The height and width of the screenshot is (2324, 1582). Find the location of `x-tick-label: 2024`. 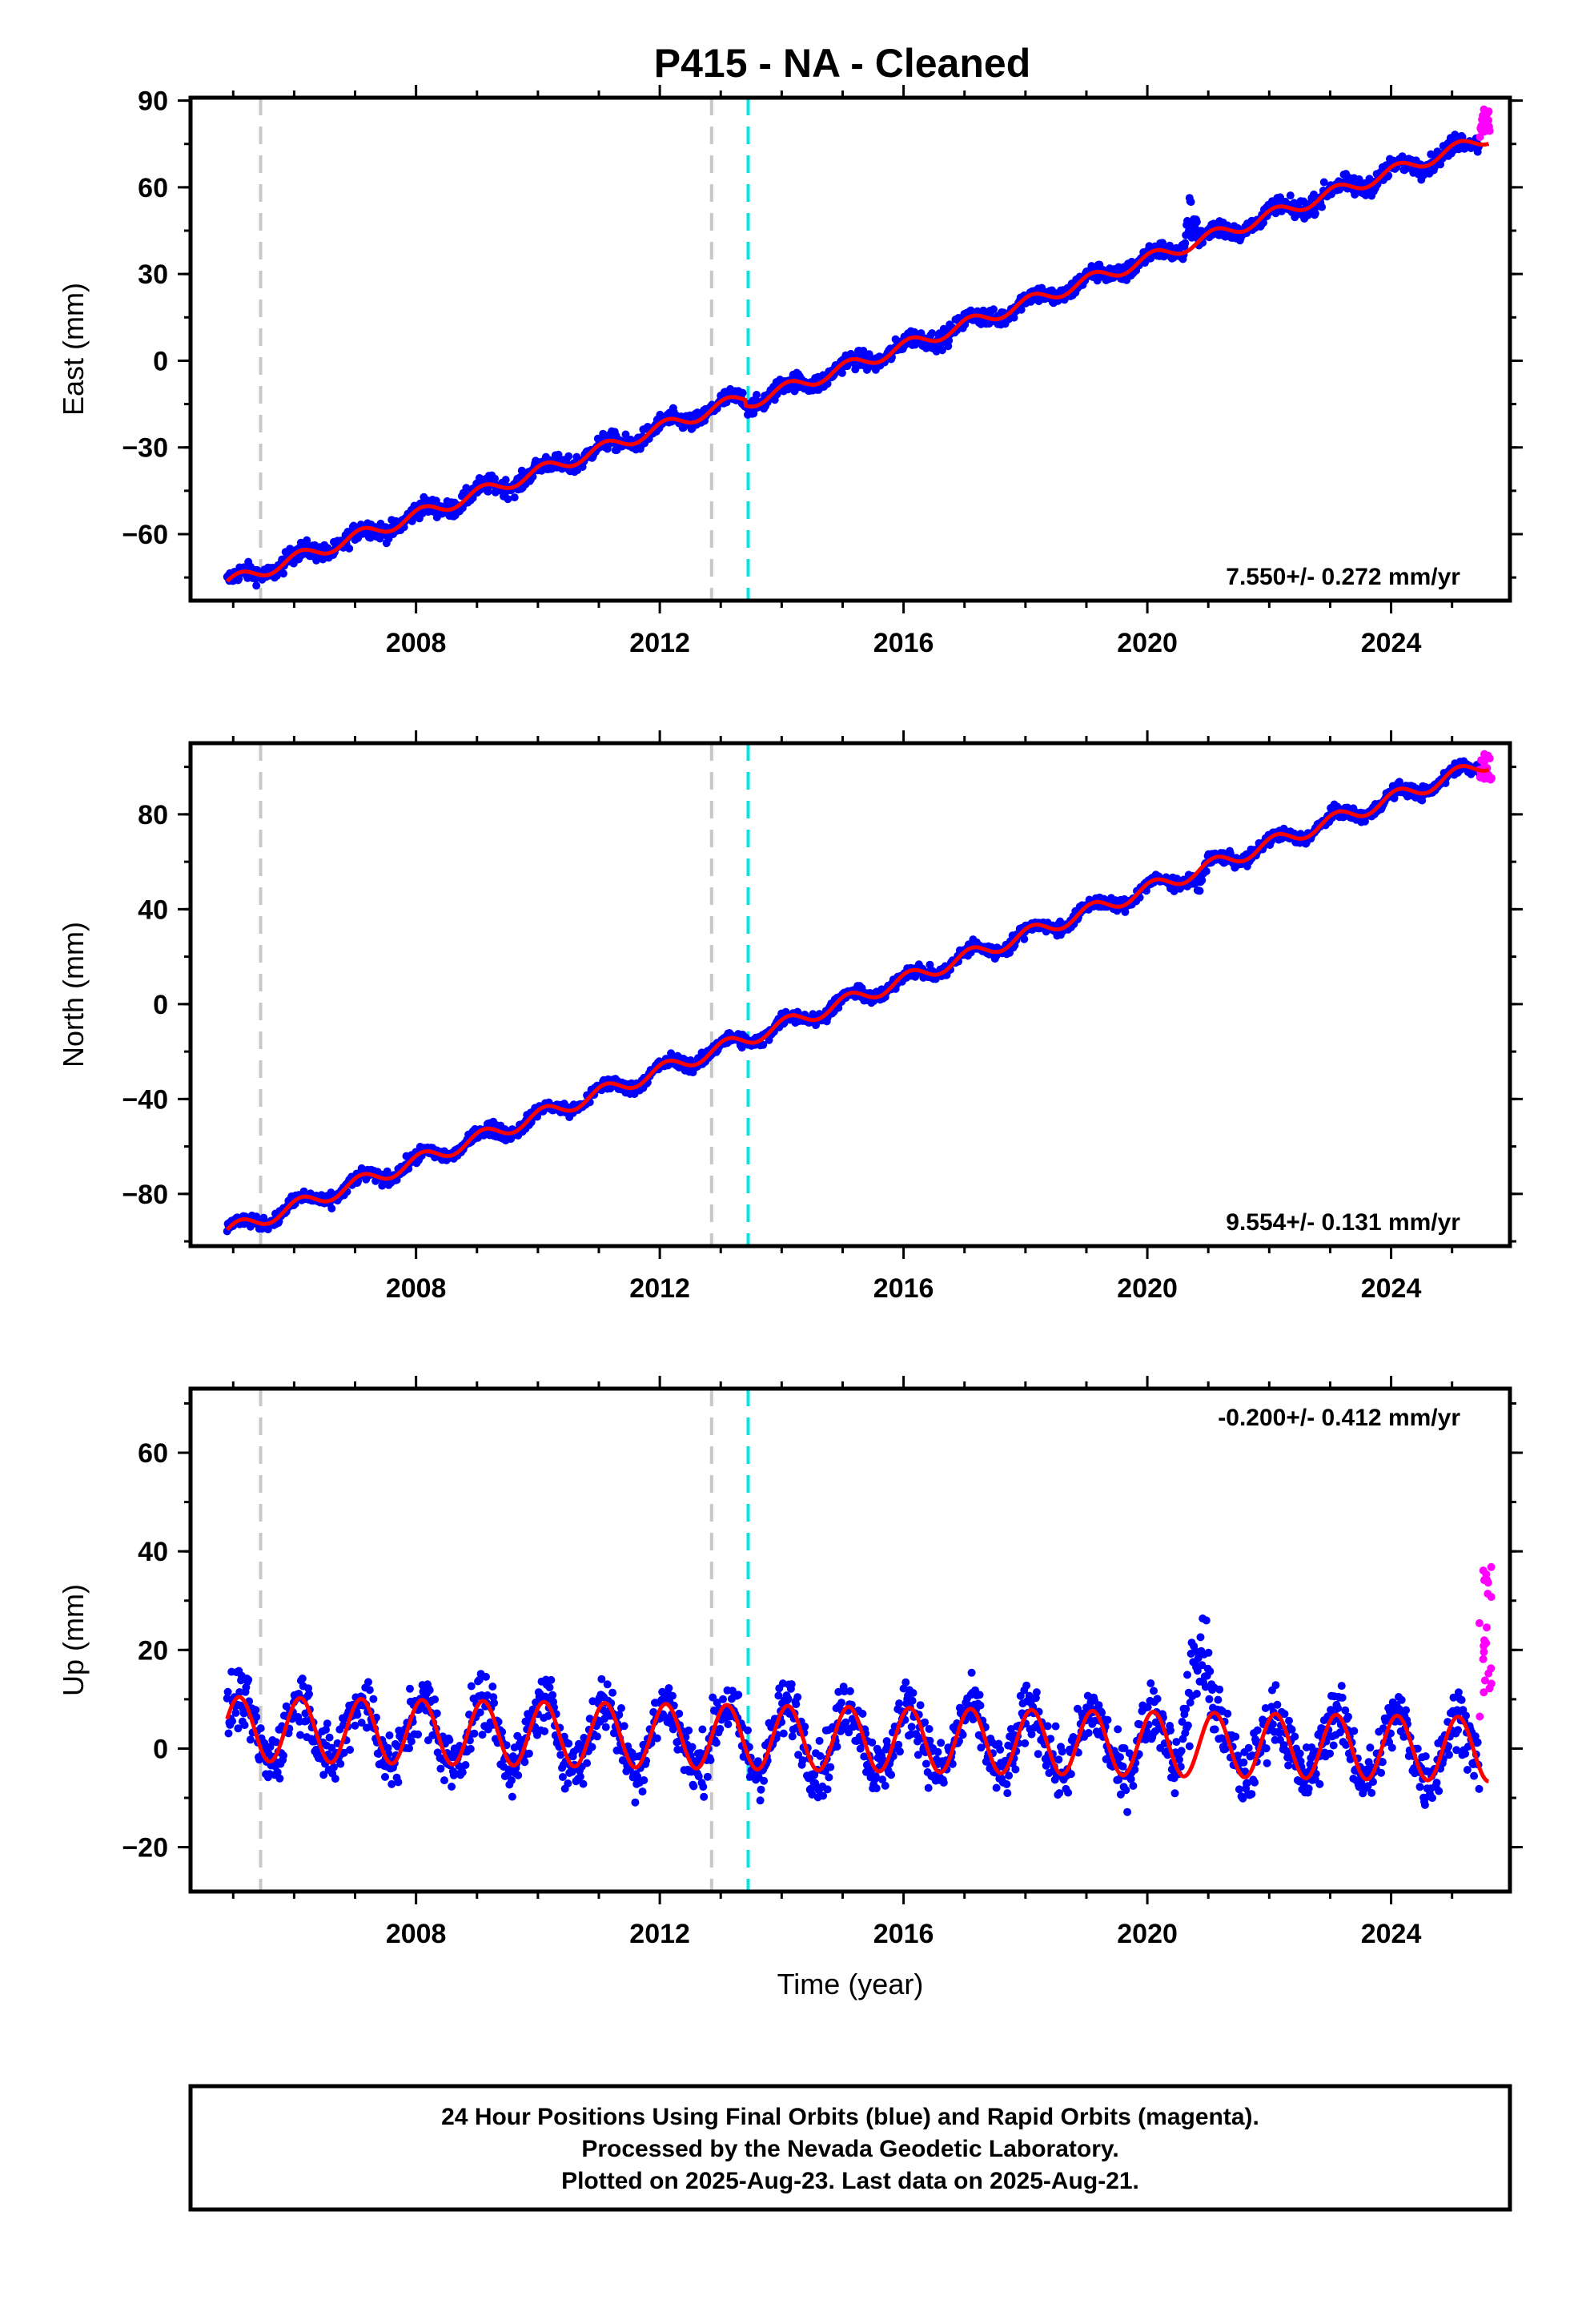

x-tick-label: 2024 is located at coordinates (1391, 643).